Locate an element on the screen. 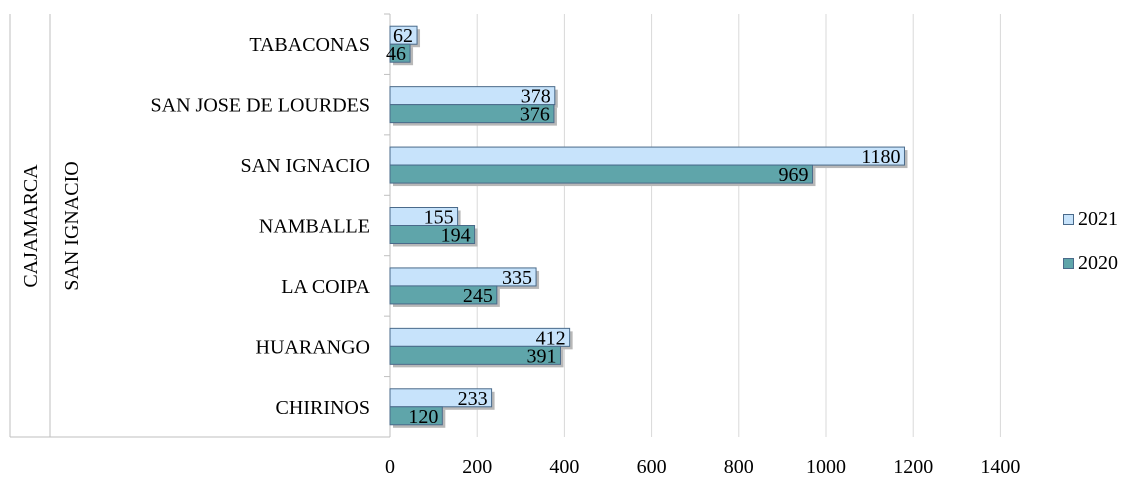 The height and width of the screenshot is (478, 1132). category-label: CHIRINOS is located at coordinates (323, 408).